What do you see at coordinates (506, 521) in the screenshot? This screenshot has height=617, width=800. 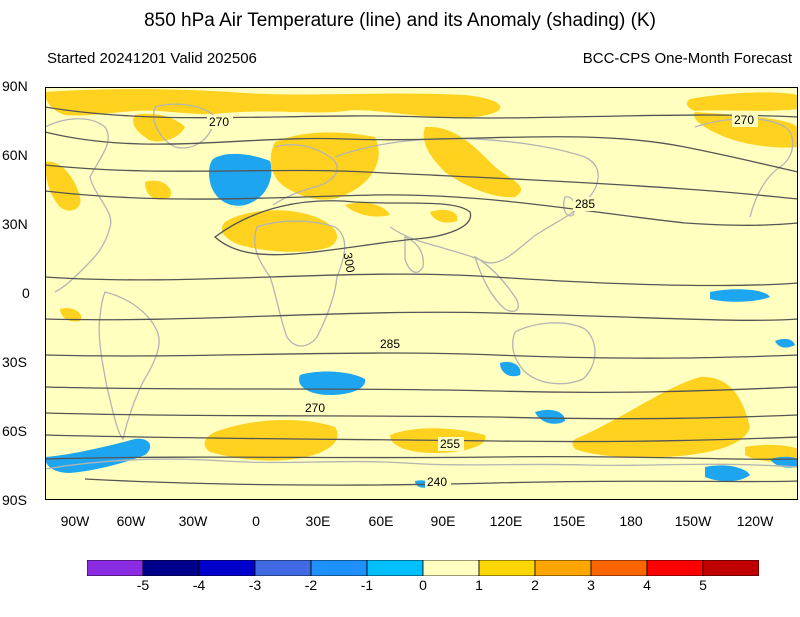 I see `lon-label-120e: 120E` at bounding box center [506, 521].